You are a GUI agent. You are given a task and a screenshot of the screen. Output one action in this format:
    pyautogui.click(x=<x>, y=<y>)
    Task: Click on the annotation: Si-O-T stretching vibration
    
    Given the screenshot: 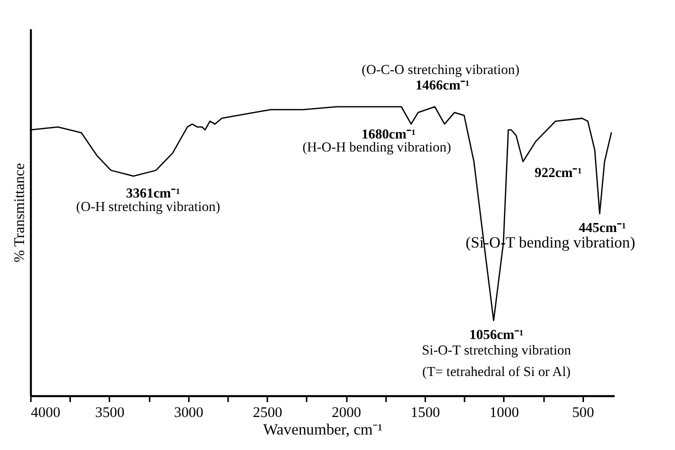 What is the action you would take?
    pyautogui.click(x=497, y=350)
    